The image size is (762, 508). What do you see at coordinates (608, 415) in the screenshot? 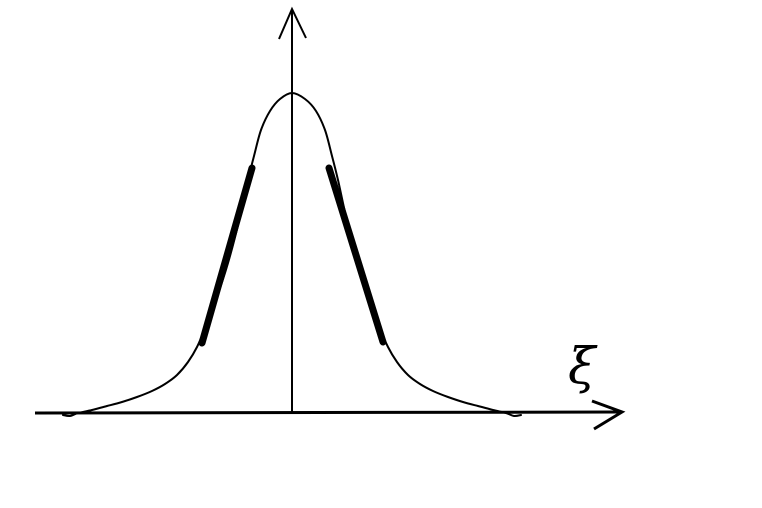
I see `horizontal-axis-arrowhead` at bounding box center [608, 415].